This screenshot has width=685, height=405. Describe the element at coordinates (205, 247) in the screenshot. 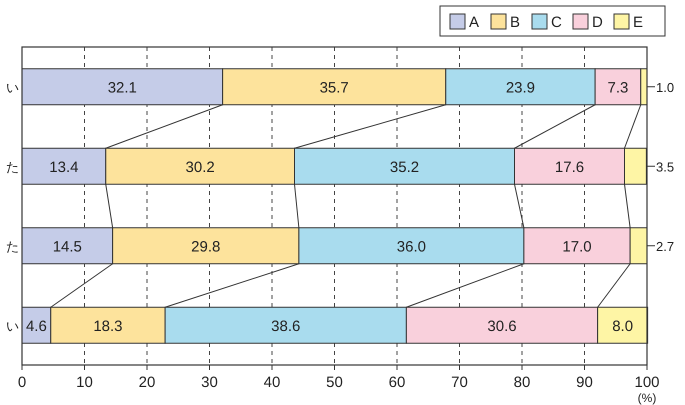

I see `data-label: 29.8` at that location.